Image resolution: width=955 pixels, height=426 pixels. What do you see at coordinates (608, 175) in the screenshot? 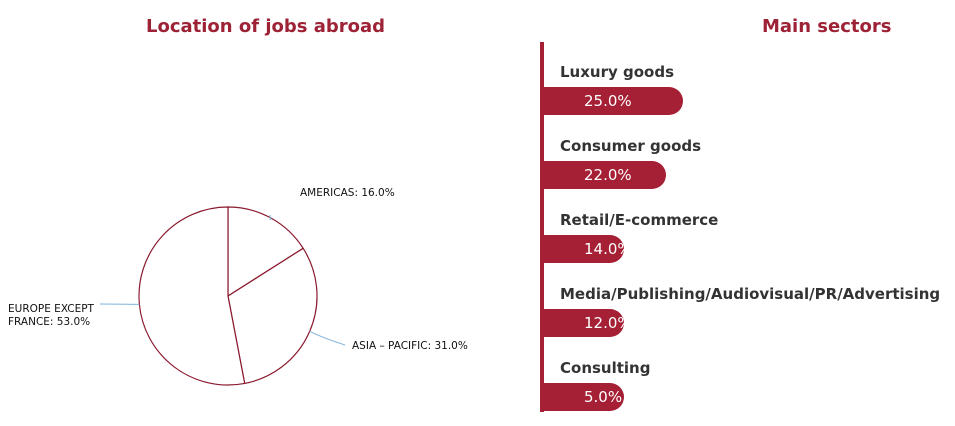
I see `sector-value-label: 22.0%` at bounding box center [608, 175].